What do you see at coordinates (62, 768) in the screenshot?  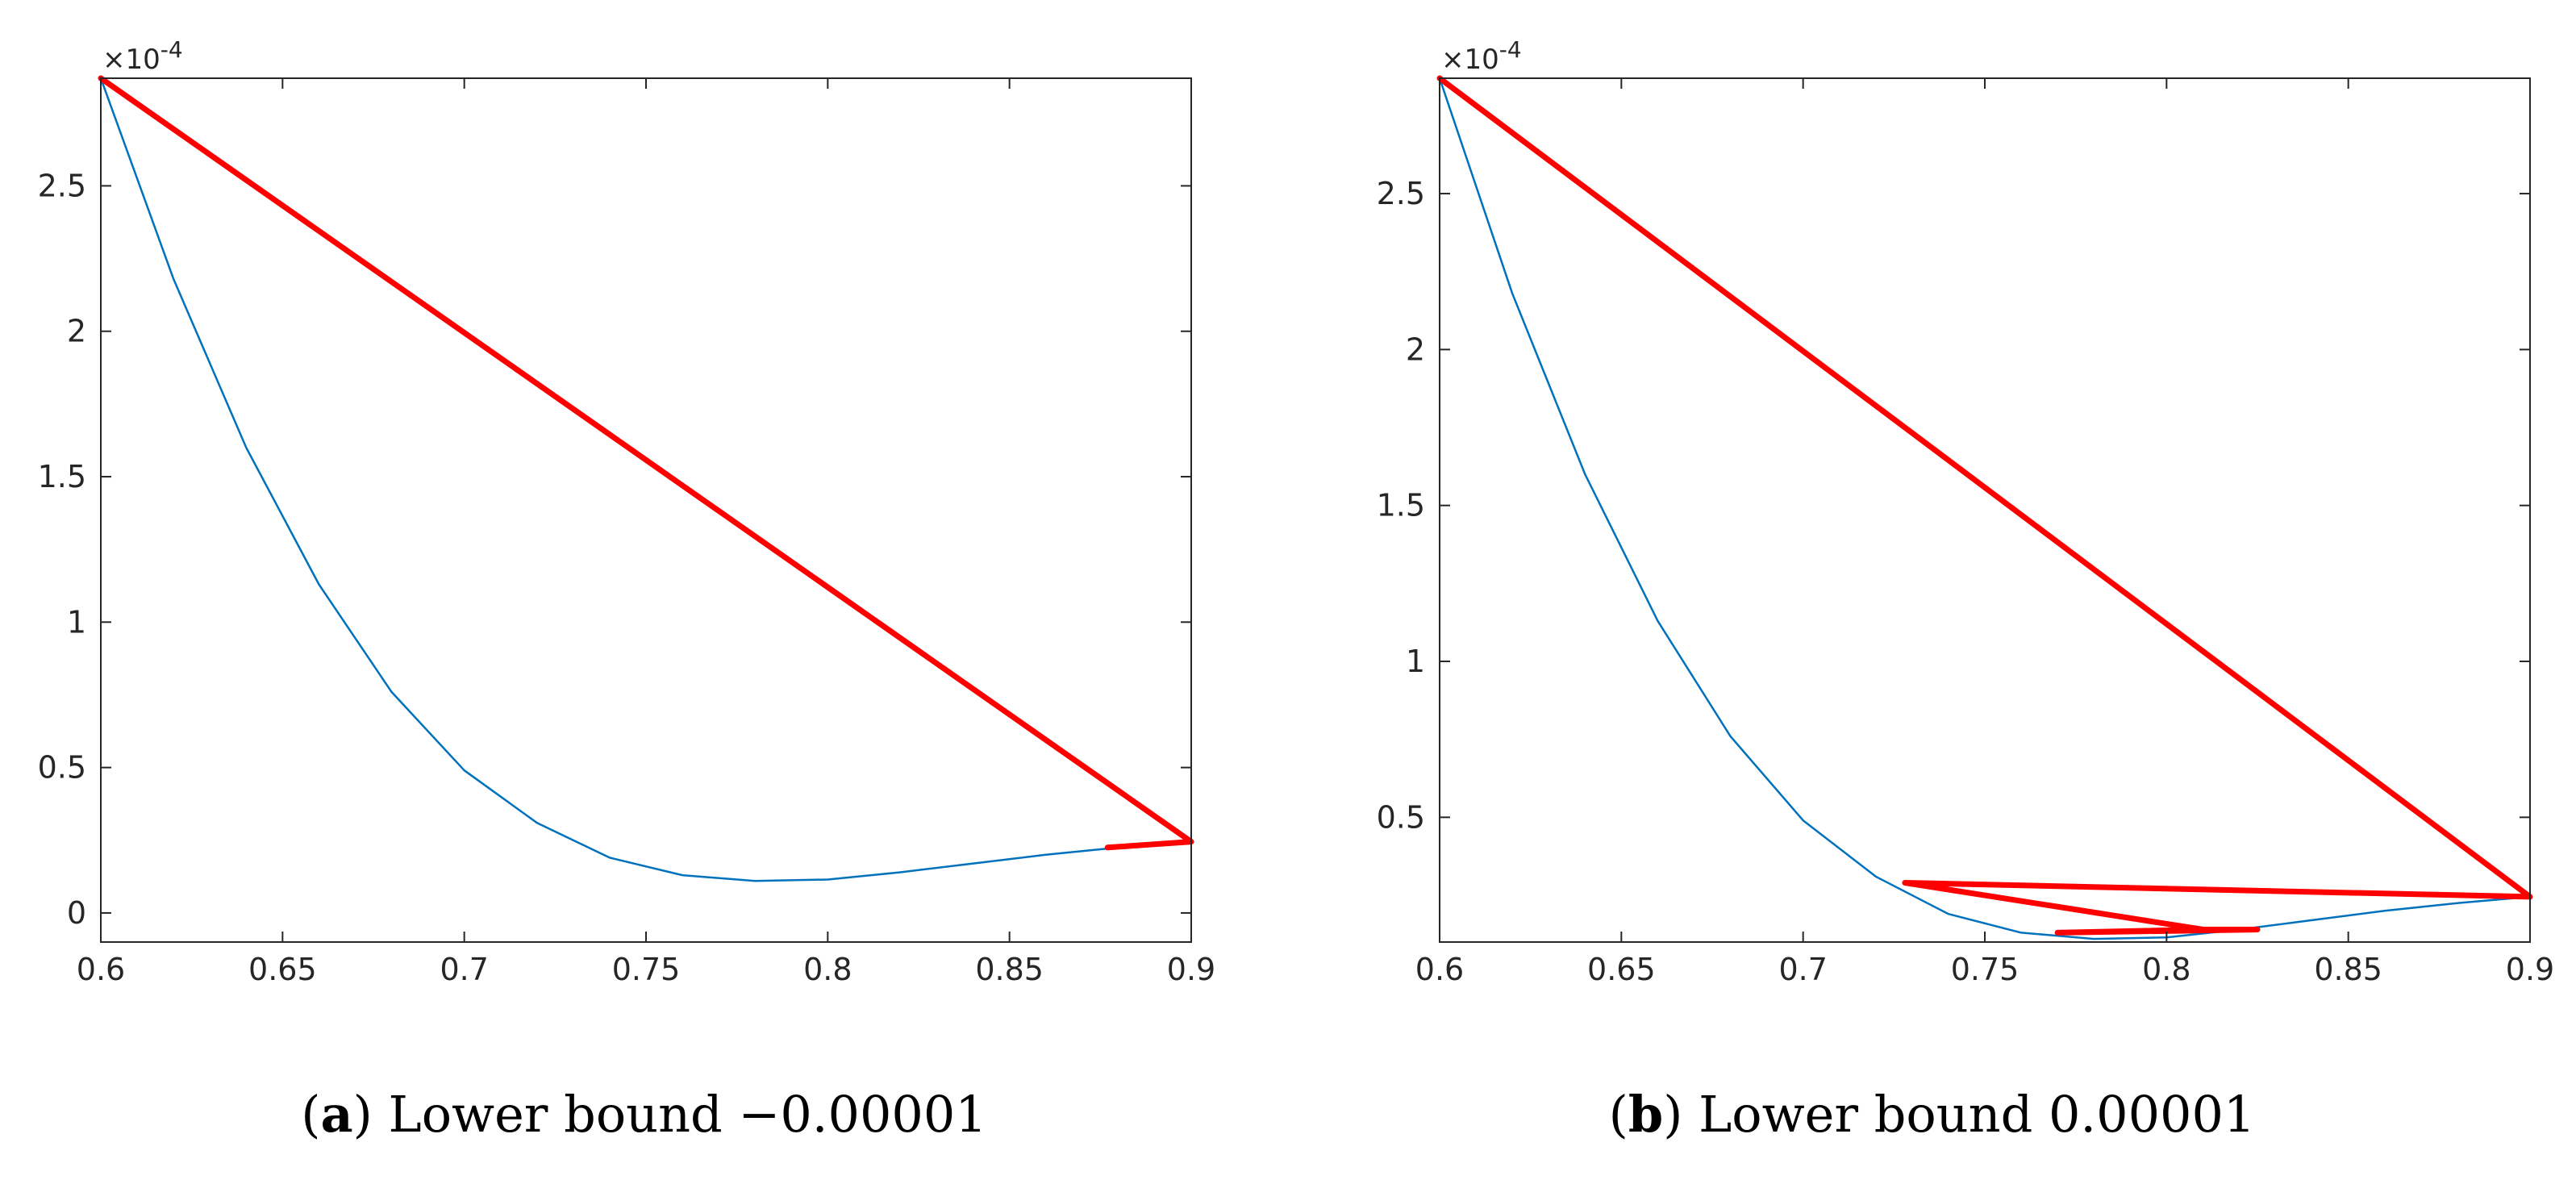 I see `panel-a-ytick-label: 0.5` at bounding box center [62, 768].